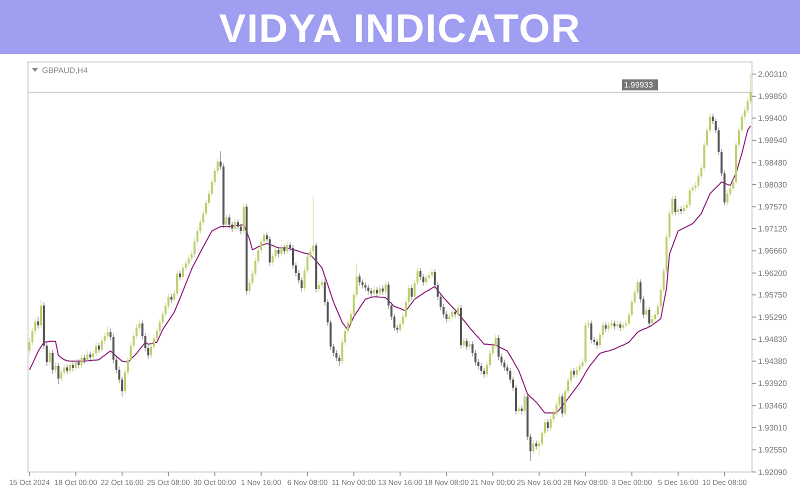 This screenshot has width=800, height=500. Describe the element at coordinates (773, 163) in the screenshot. I see `y-tick-label: 1.98480` at that location.